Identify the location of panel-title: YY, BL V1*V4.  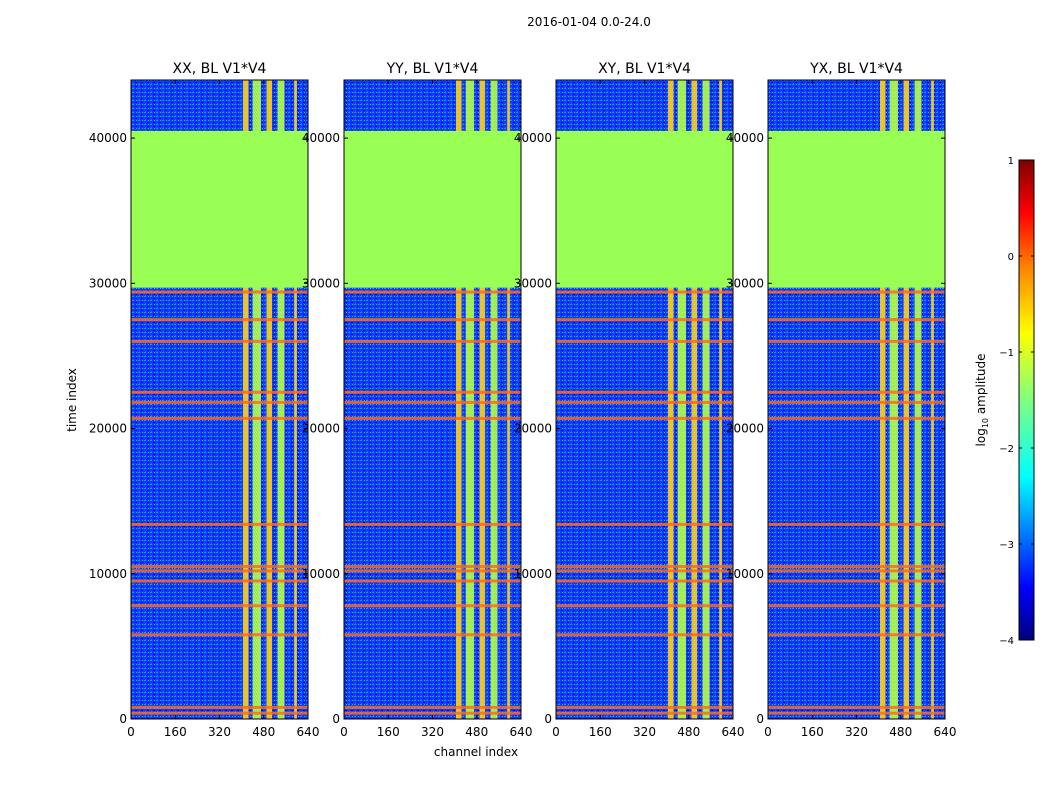
(432, 69).